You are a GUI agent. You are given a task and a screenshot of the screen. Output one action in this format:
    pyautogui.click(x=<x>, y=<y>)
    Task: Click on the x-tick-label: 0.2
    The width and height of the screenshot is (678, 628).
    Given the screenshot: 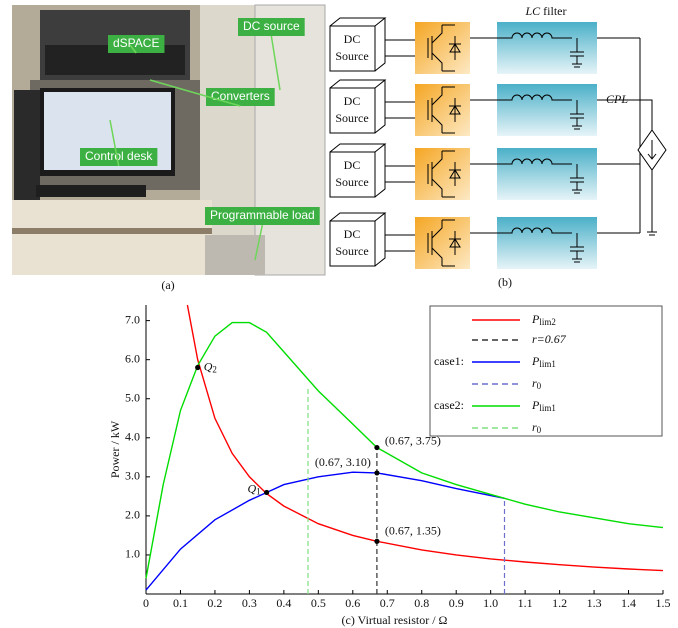 What is the action you would take?
    pyautogui.click(x=214, y=603)
    